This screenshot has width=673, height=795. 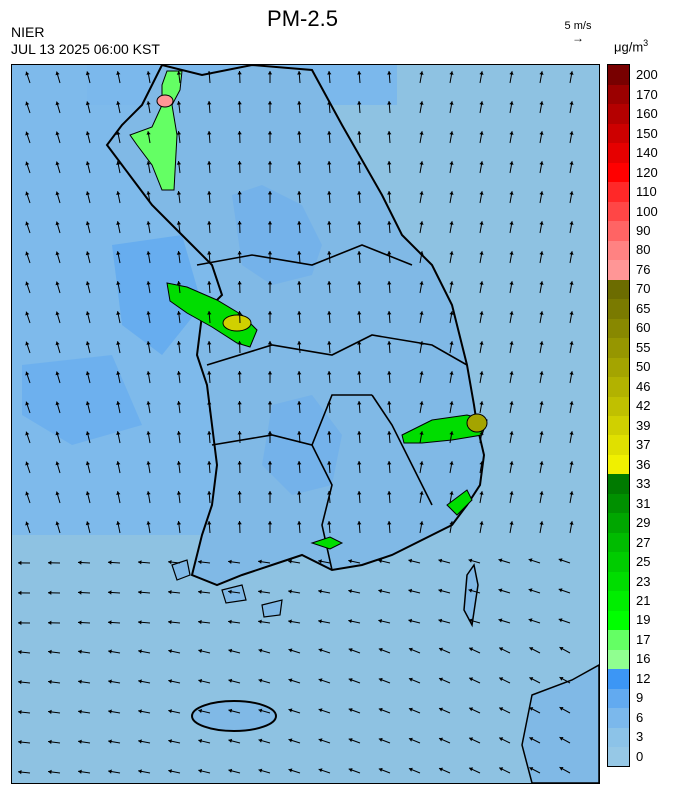 What do you see at coordinates (647, 75) in the screenshot?
I see `legend-tick-label: 200` at bounding box center [647, 75].